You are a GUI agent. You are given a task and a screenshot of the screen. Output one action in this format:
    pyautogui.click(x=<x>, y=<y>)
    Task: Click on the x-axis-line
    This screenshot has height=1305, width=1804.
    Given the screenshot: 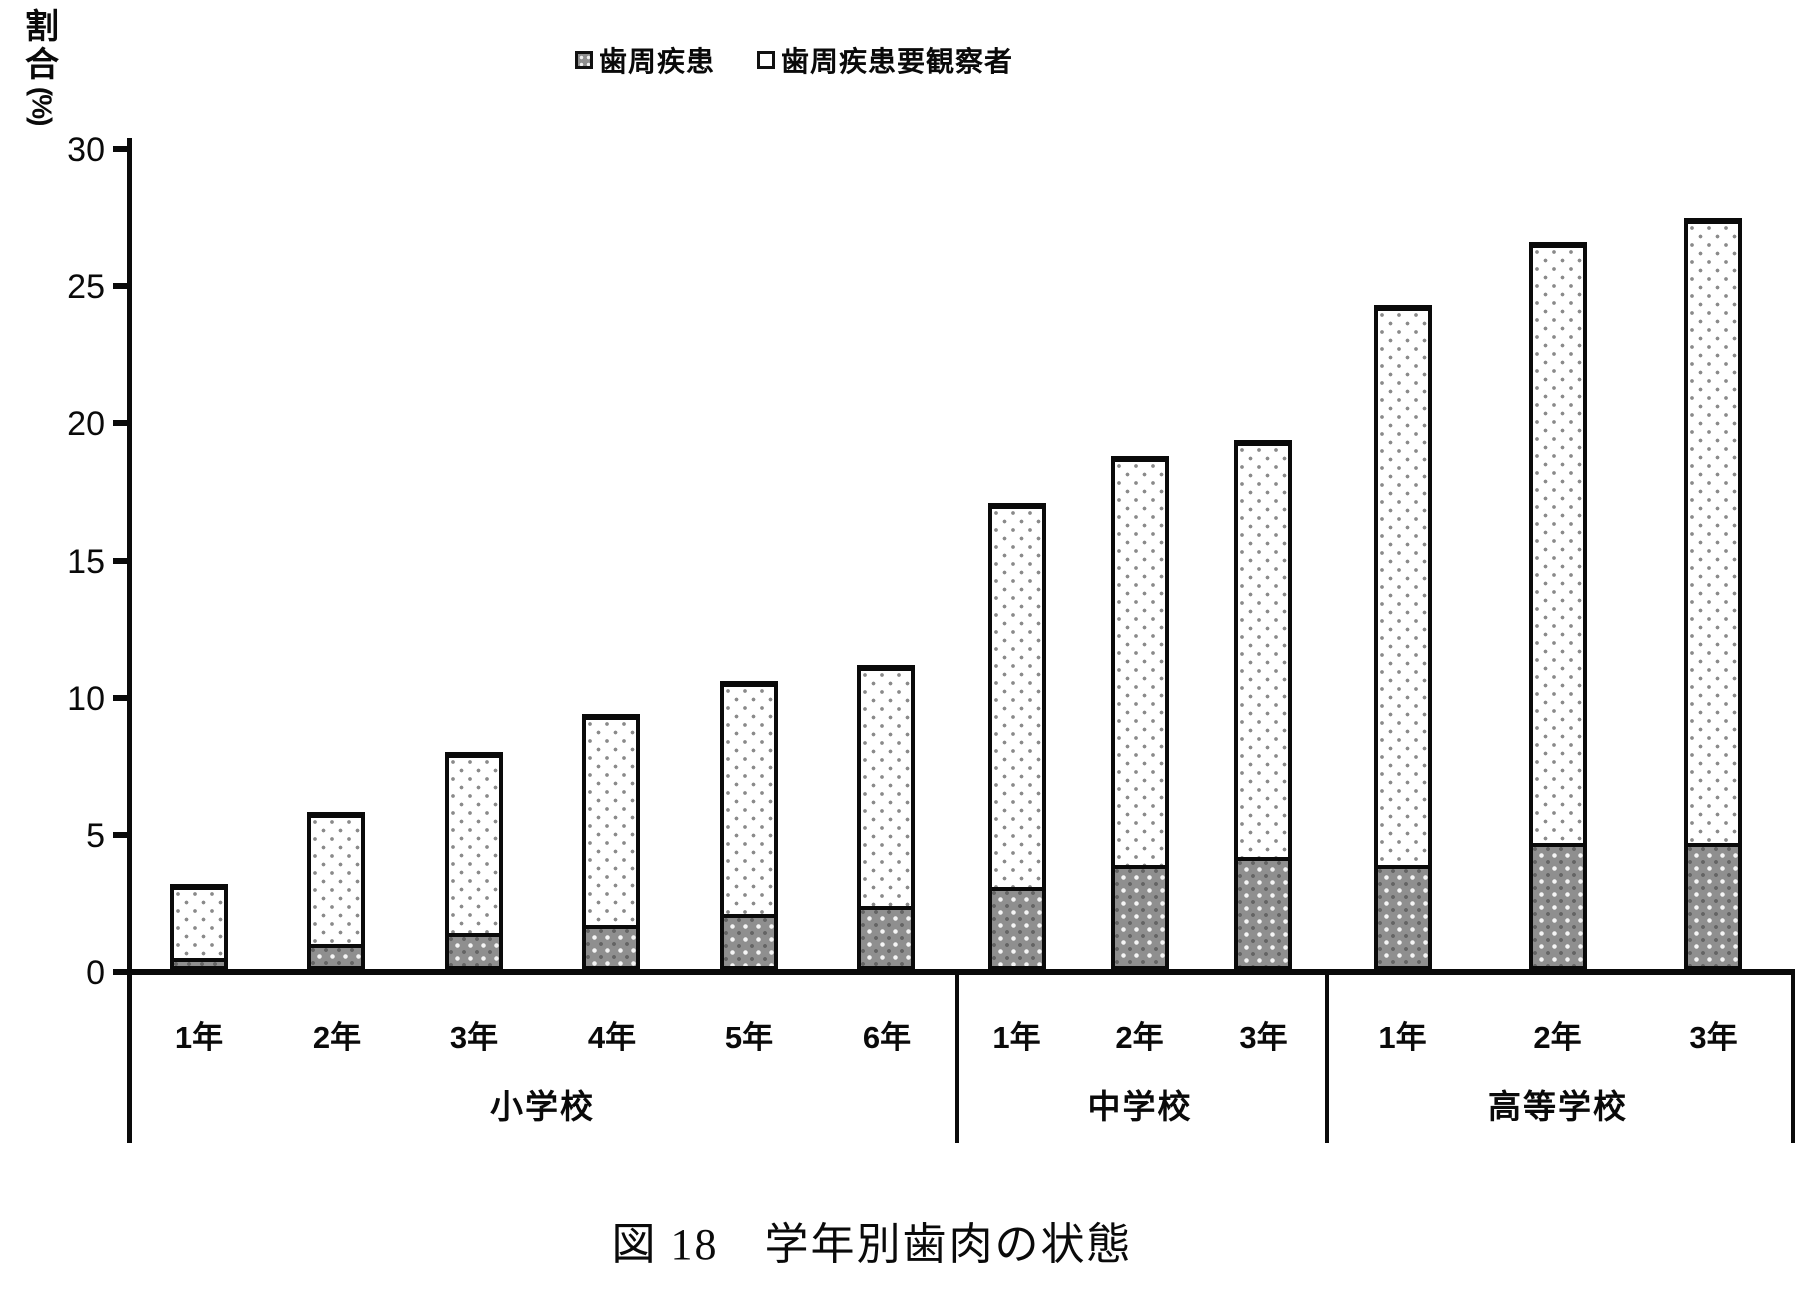 What is the action you would take?
    pyautogui.click(x=961, y=972)
    